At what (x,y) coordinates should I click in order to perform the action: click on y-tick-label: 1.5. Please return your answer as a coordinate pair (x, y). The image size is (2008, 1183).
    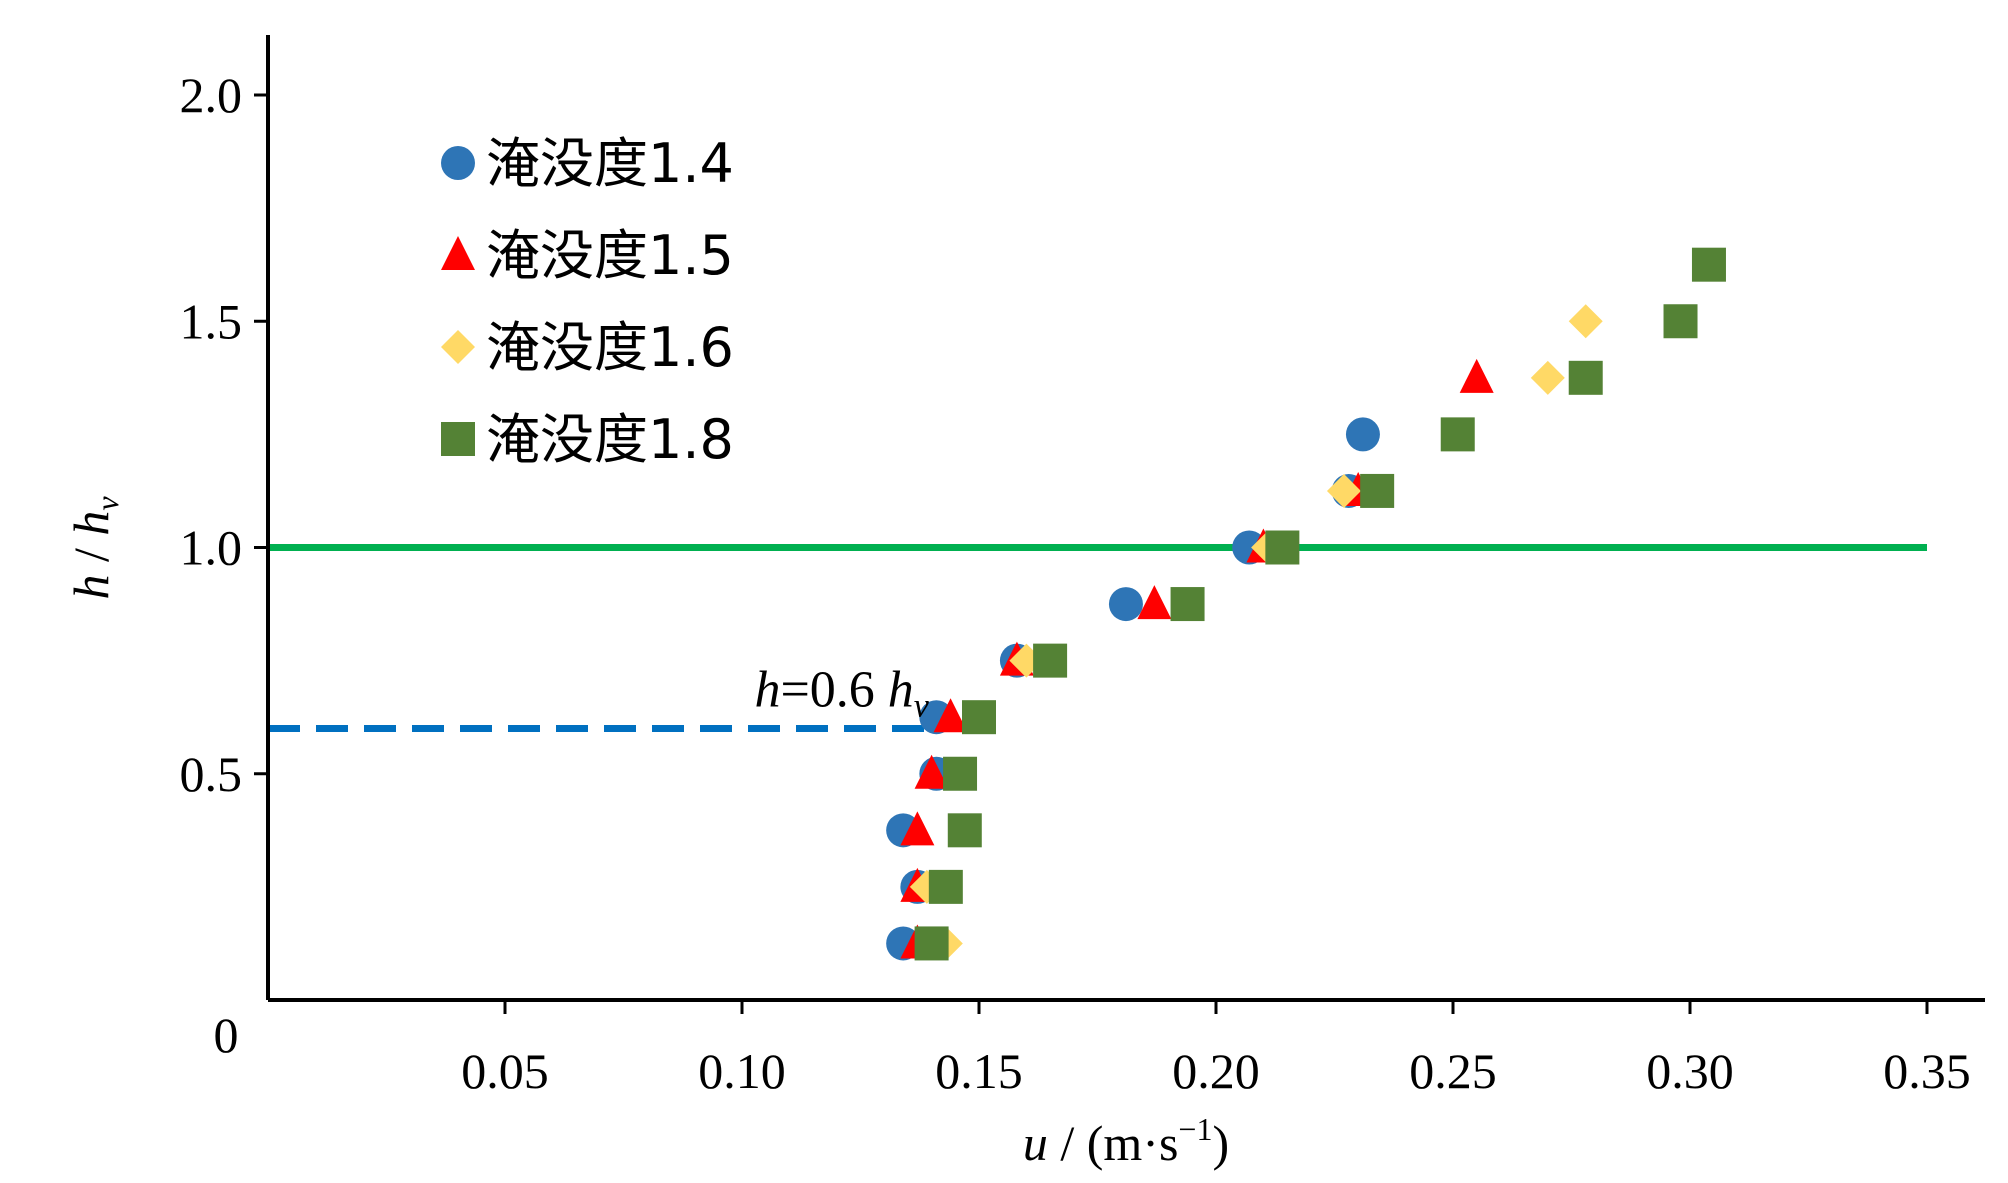
    Looking at the image, I should click on (211, 321).